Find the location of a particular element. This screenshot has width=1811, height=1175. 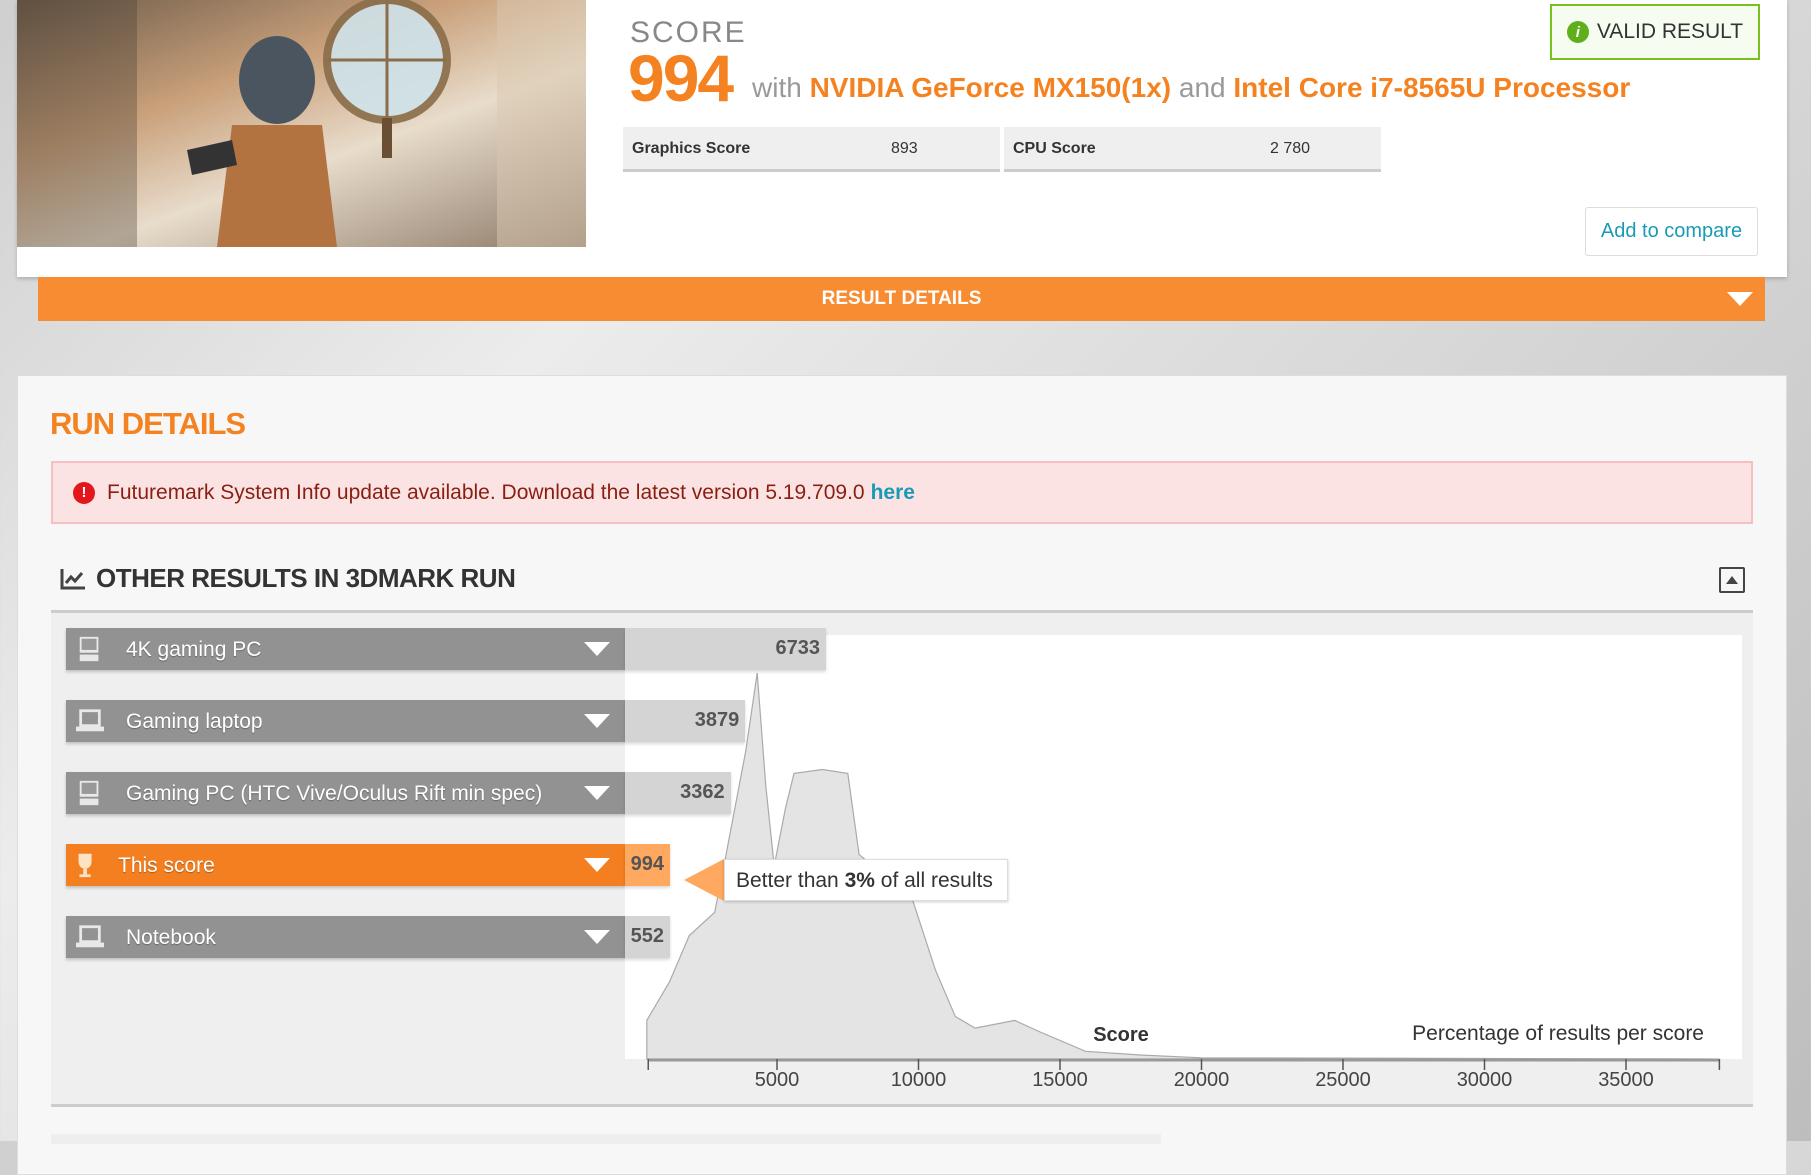

hero-artwork is located at coordinates (301, 123).